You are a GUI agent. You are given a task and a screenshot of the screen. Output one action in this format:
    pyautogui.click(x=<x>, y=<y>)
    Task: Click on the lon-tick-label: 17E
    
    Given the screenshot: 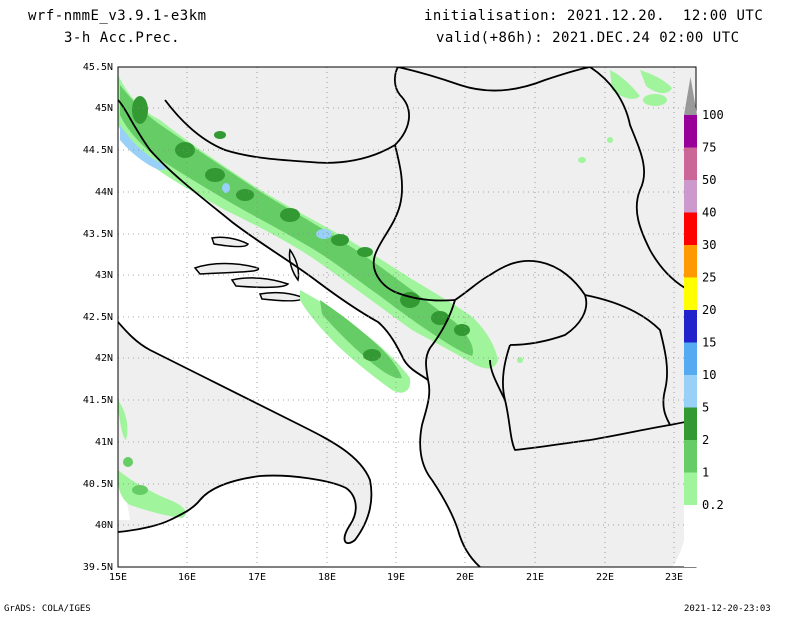 What is the action you would take?
    pyautogui.click(x=257, y=577)
    